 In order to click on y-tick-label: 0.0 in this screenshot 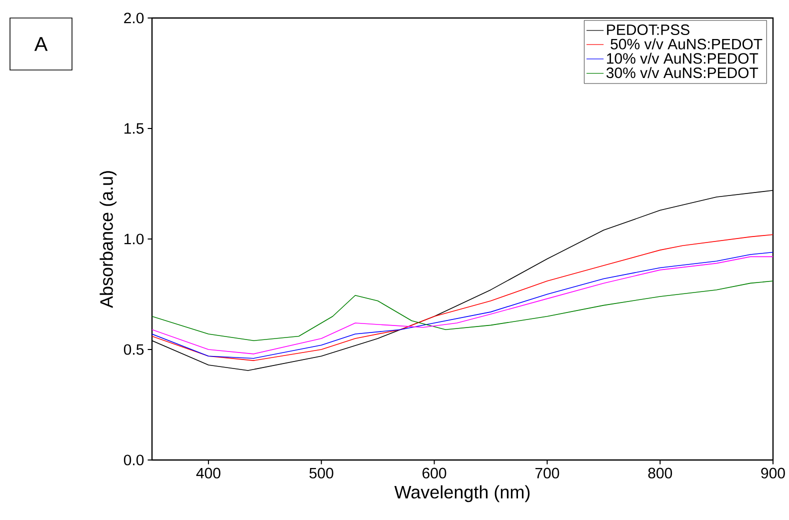, I will do `click(134, 460)`.